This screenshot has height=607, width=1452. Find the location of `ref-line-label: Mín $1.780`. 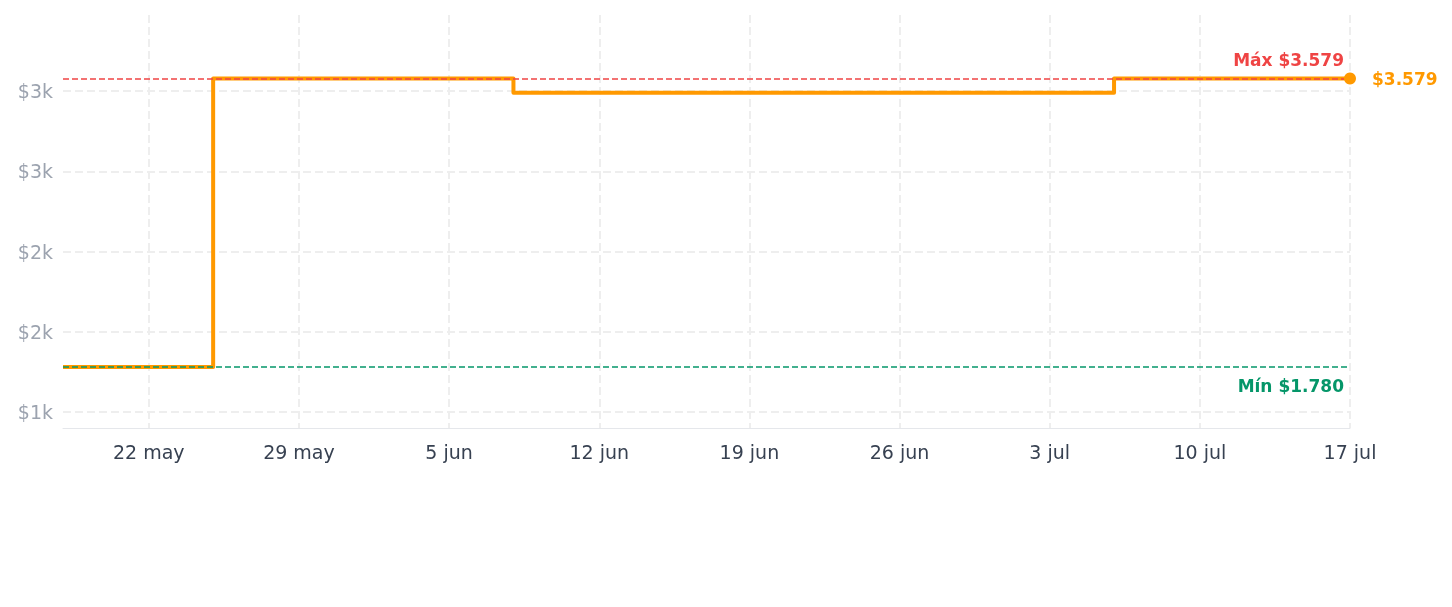

ref-line-label: Mín $1.780 is located at coordinates (1291, 385).